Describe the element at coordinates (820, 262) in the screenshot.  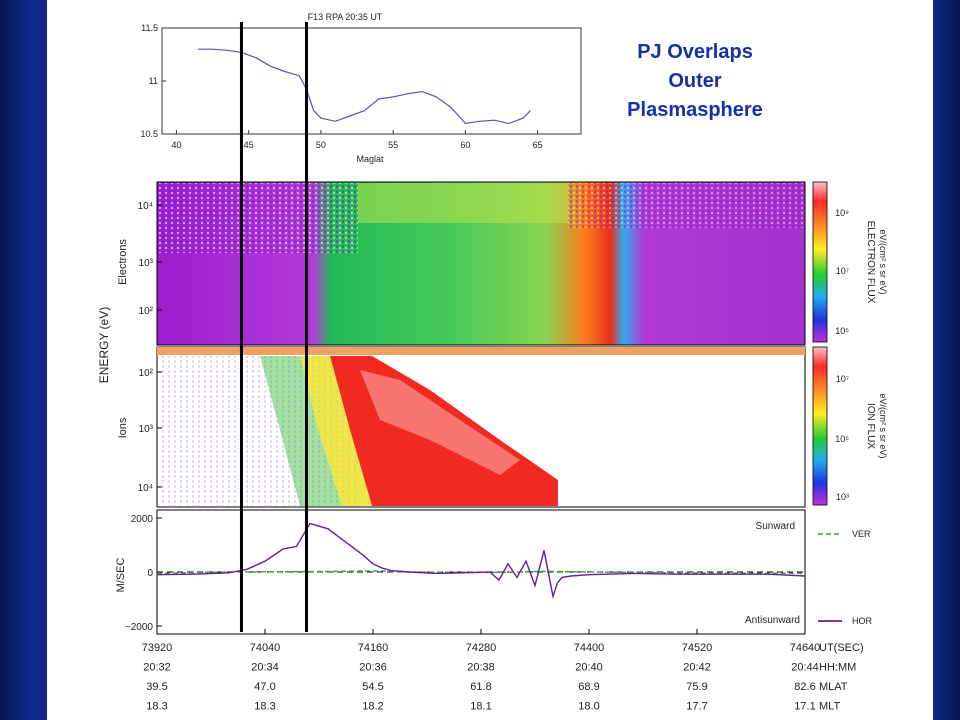
I see `electron-colorbar` at that location.